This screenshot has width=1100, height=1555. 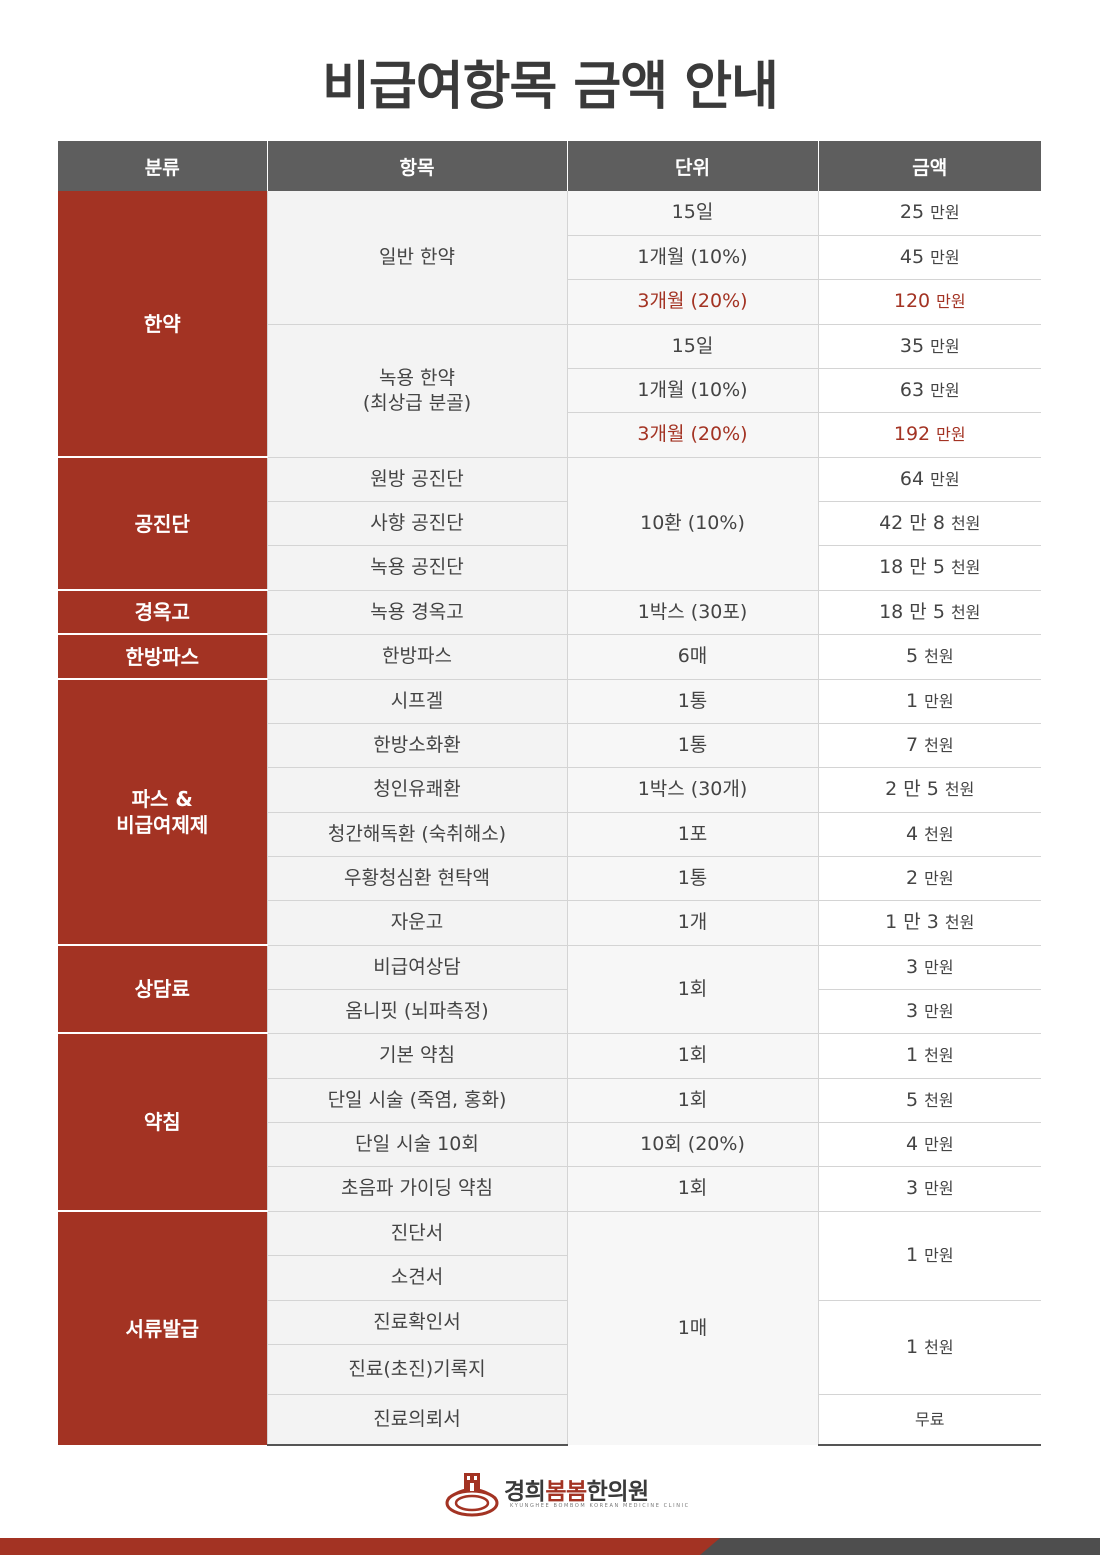 What do you see at coordinates (416, 166) in the screenshot?
I see `header-item: 항목` at bounding box center [416, 166].